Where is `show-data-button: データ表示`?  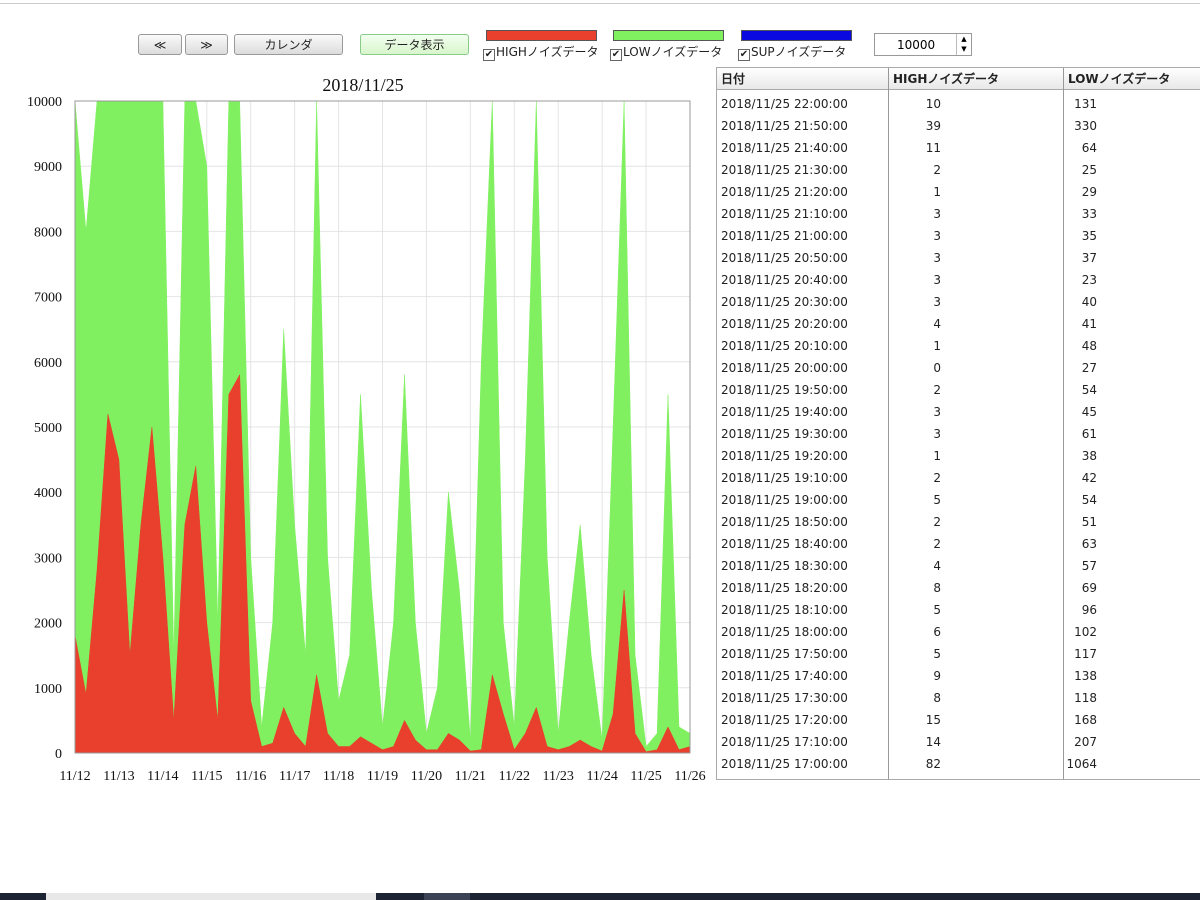 show-data-button: データ表示 is located at coordinates (414, 44).